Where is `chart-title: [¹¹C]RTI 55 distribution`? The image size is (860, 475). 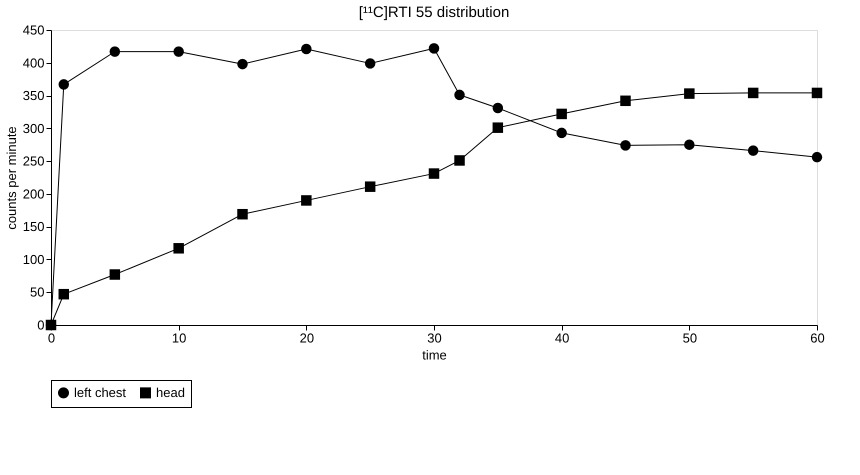 chart-title: [¹¹C]RTI 55 distribution is located at coordinates (434, 12).